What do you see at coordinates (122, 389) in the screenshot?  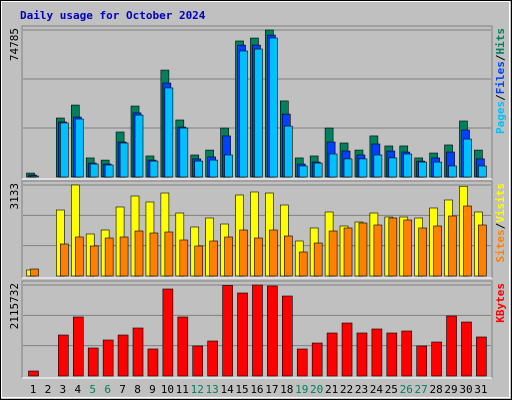 I see `x-tick-label: 7` at bounding box center [122, 389].